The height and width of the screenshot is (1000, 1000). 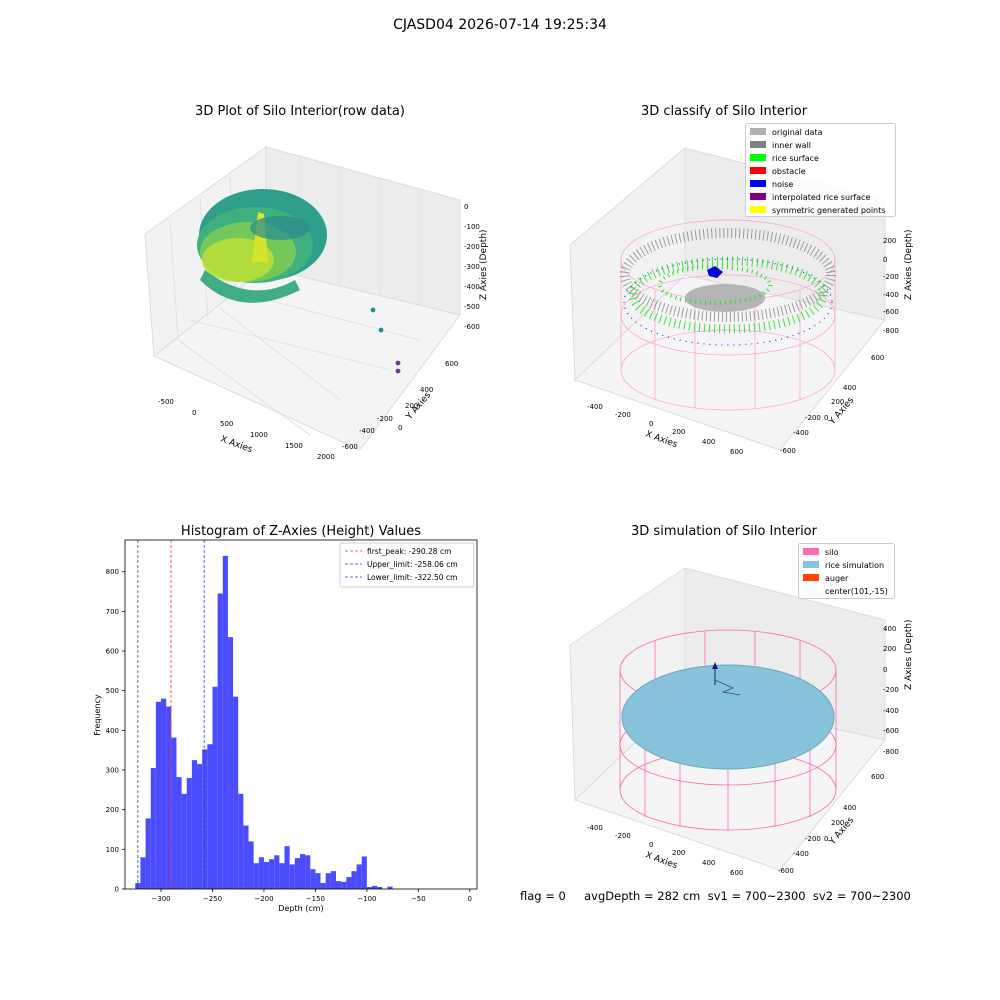 I want to click on panel4-ztick: 400, so click(x=889, y=629).